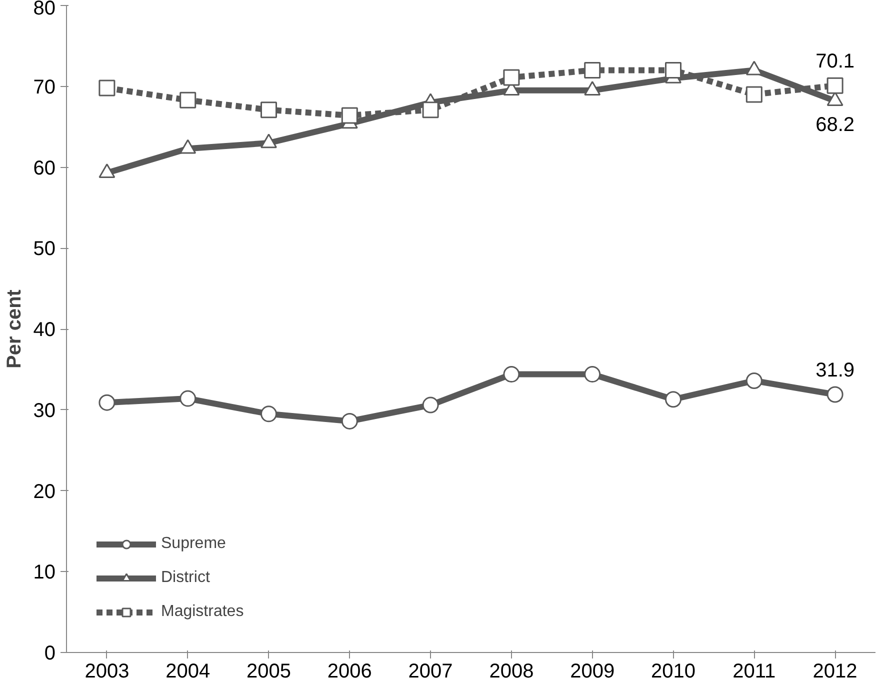  What do you see at coordinates (188, 671) in the screenshot?
I see `x-tick-label: 2004` at bounding box center [188, 671].